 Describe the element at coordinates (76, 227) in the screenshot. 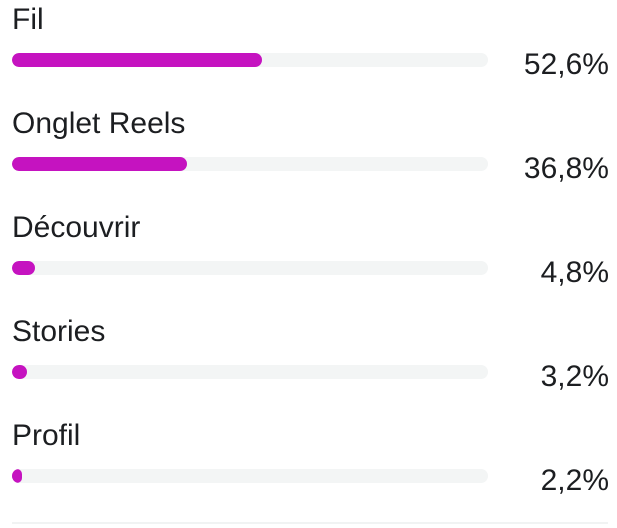

I see `row-label: Découvrir` at that location.